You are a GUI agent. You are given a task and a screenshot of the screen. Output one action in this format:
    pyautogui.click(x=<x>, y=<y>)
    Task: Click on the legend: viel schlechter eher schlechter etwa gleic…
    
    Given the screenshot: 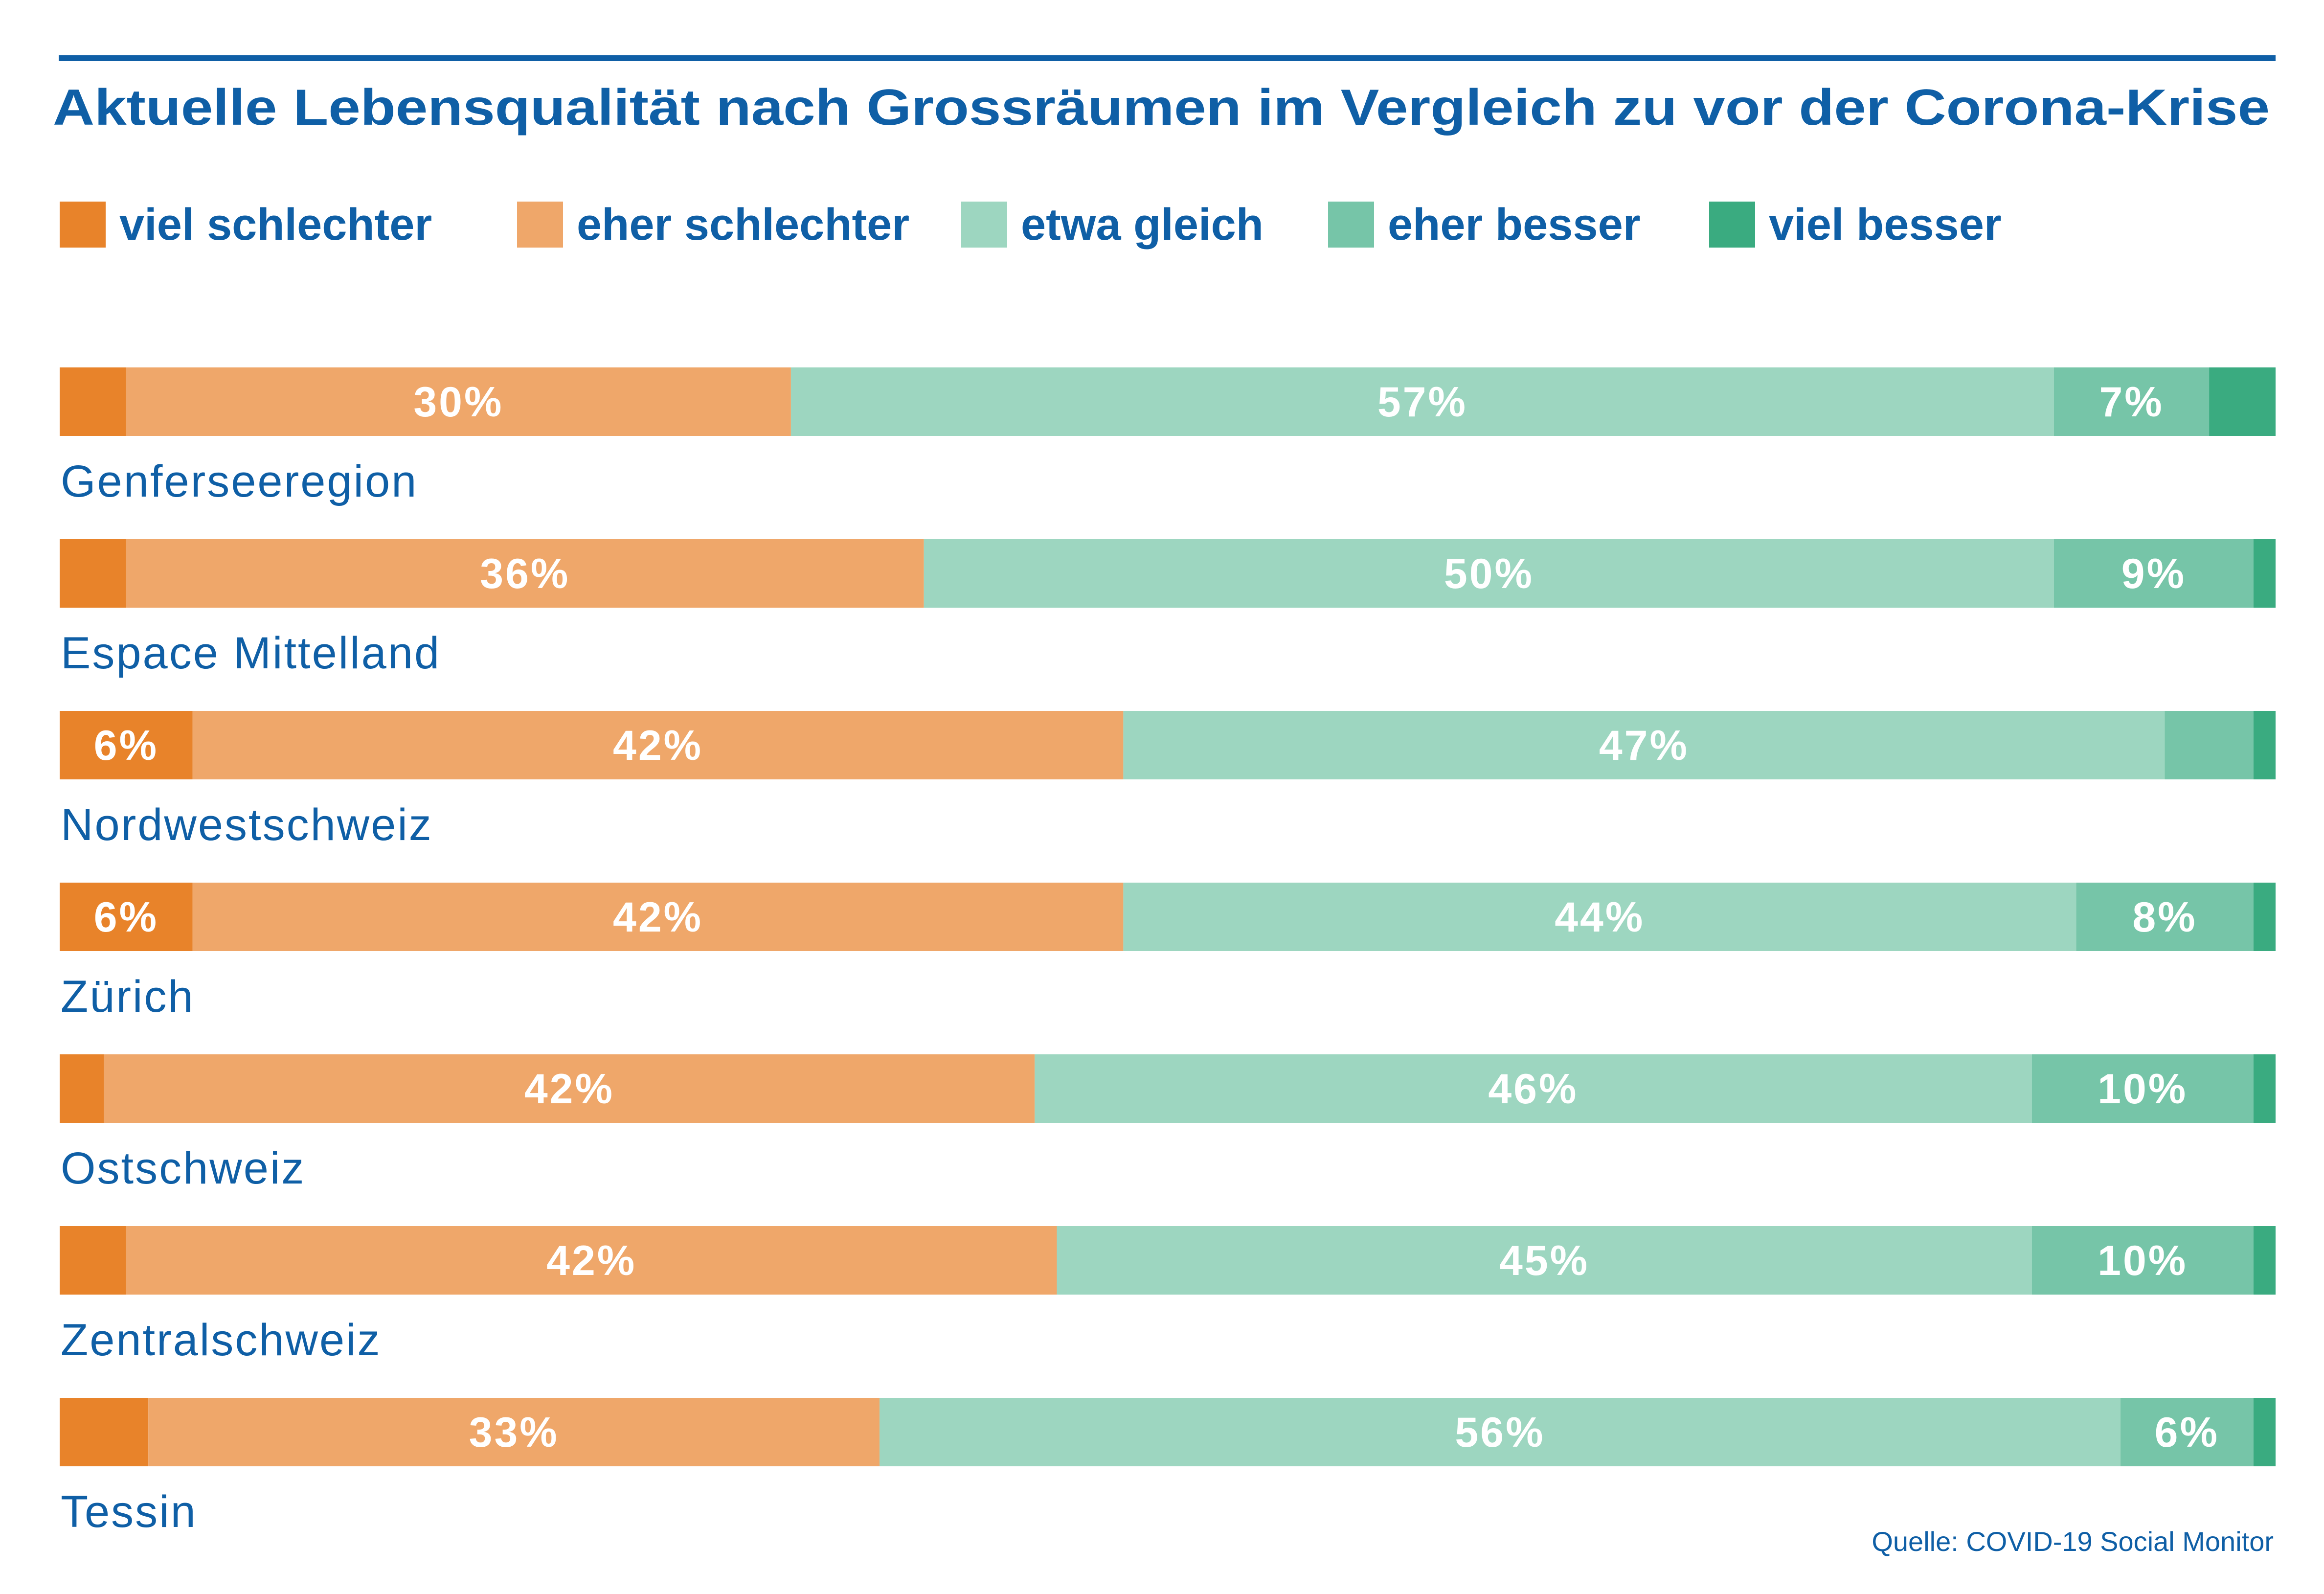 What is the action you would take?
    pyautogui.click(x=1031, y=225)
    